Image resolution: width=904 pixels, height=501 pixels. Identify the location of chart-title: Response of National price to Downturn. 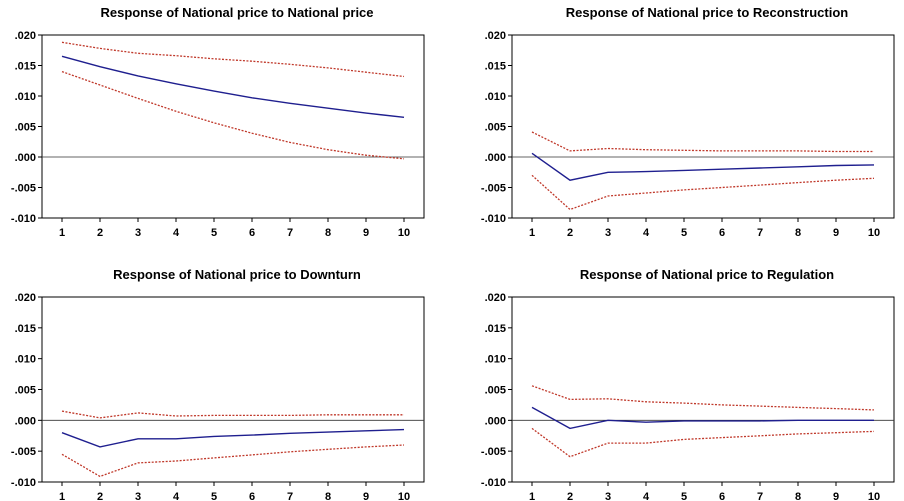
(237, 274).